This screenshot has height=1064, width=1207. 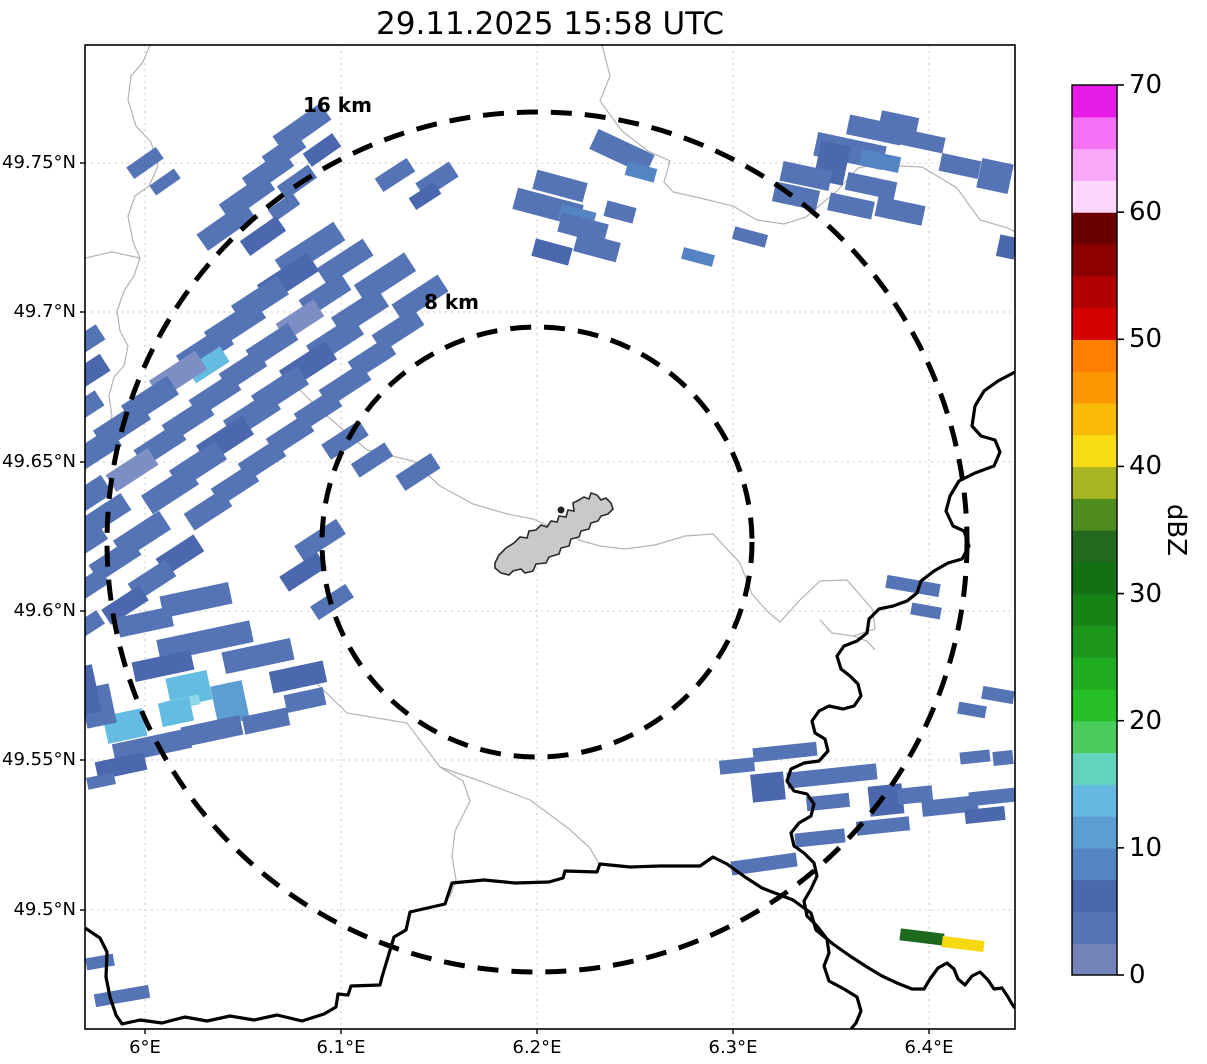 What do you see at coordinates (337, 105) in the screenshot?
I see `range-ring-label: 16 km` at bounding box center [337, 105].